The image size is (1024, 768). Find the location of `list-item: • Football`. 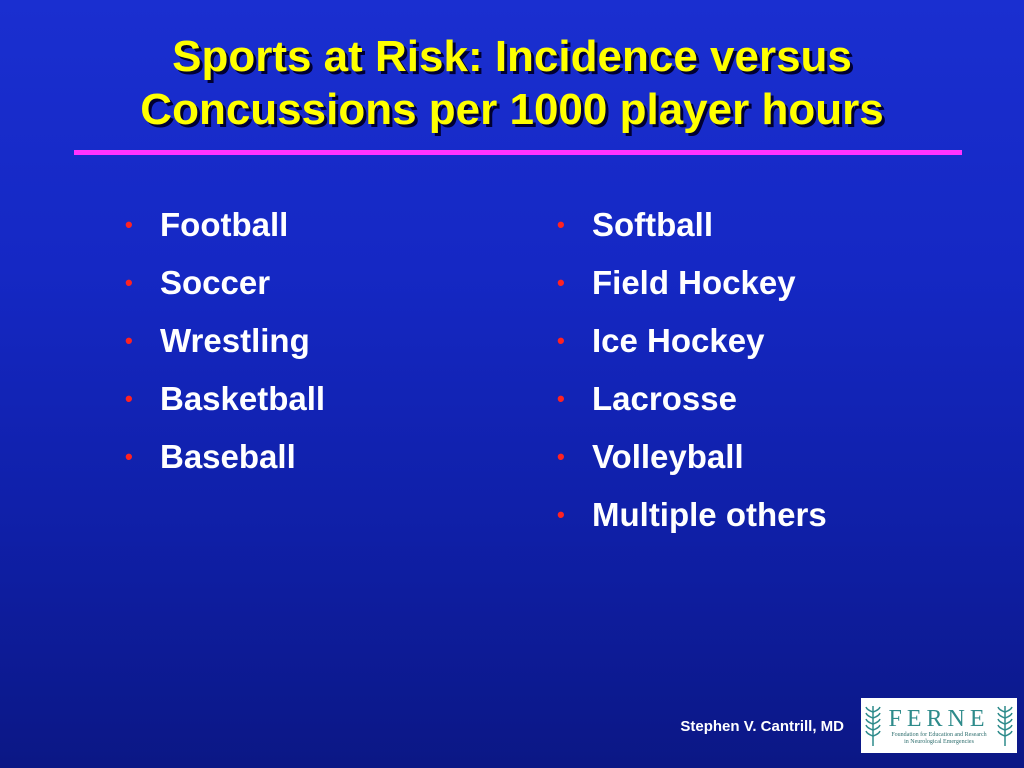

list-item: • Football is located at coordinates (225, 225).